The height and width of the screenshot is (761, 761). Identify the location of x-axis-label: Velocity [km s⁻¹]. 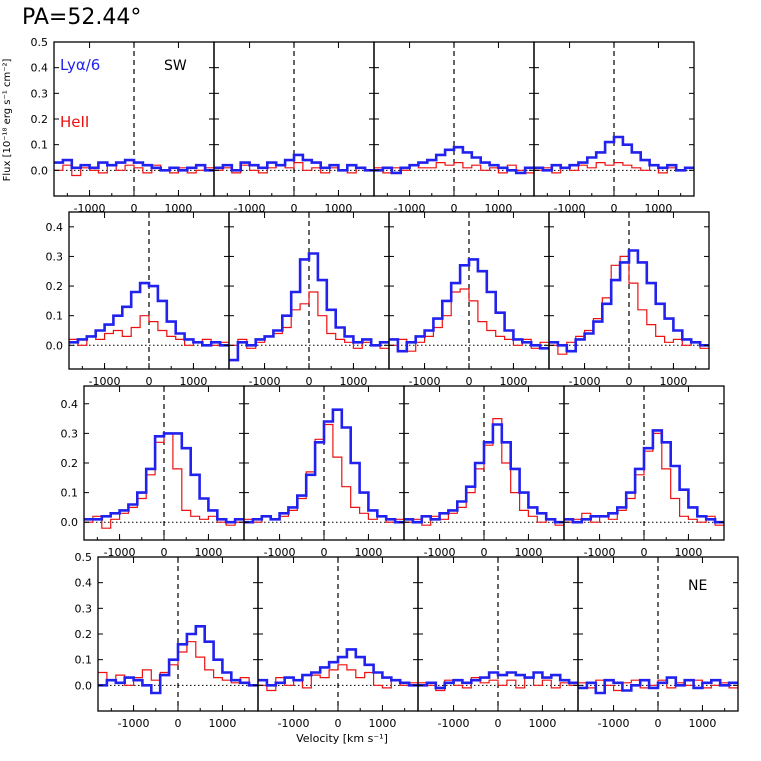
(342, 738).